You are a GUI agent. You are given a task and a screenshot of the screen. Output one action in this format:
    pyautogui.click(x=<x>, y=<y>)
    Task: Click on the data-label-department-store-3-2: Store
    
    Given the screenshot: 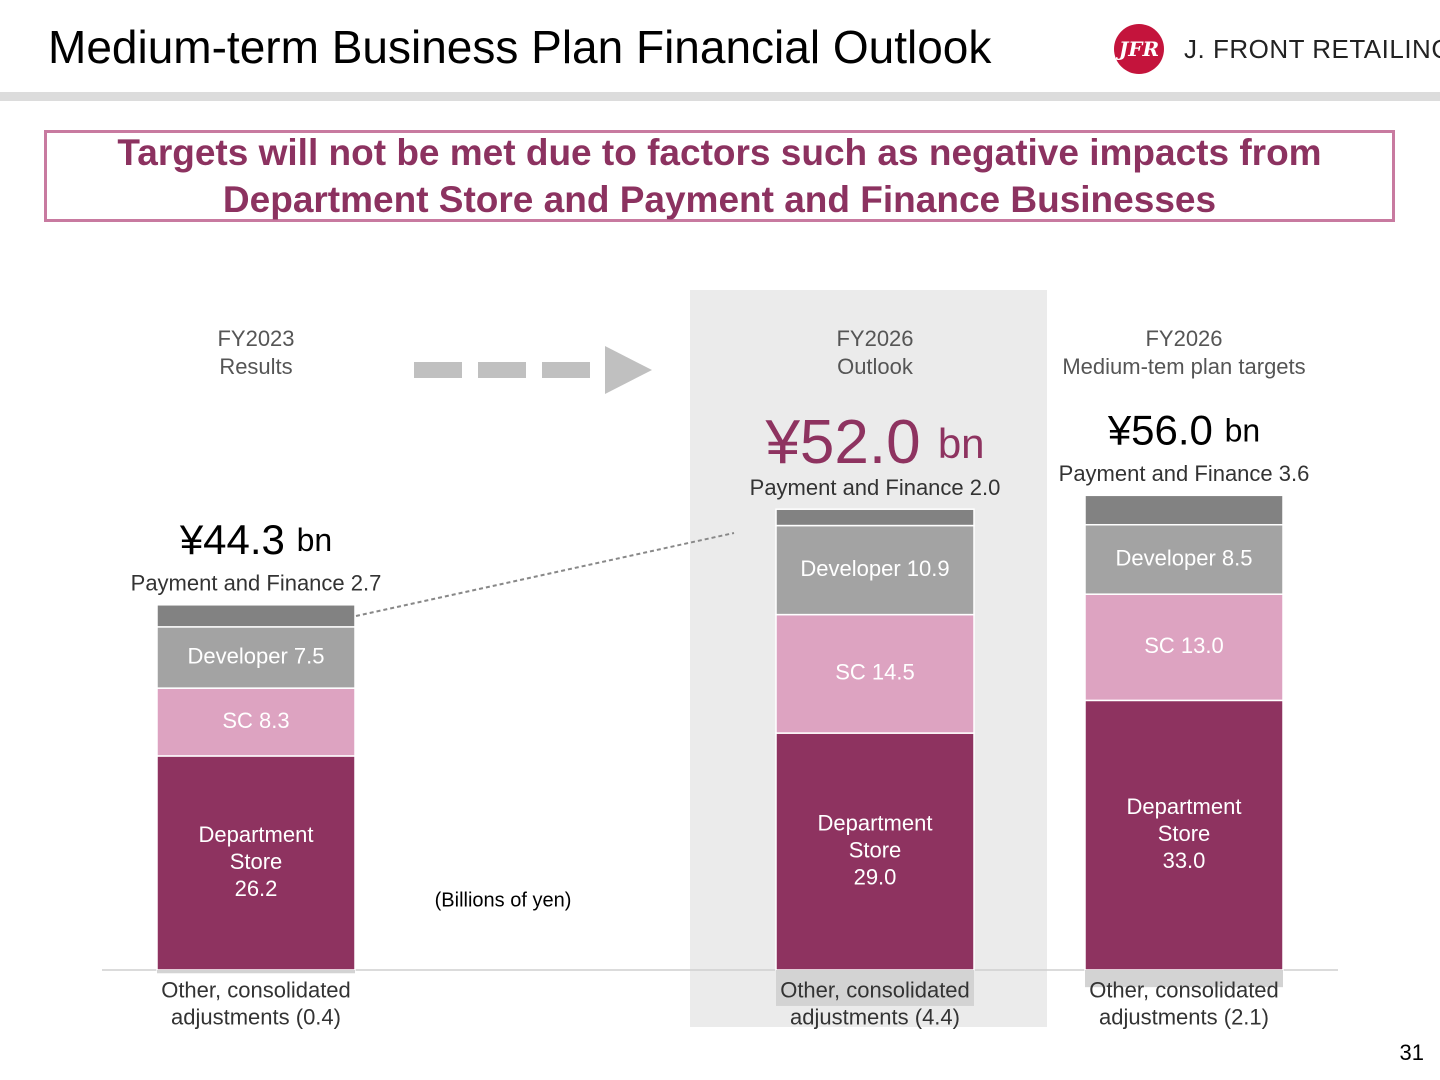 What is the action you would take?
    pyautogui.click(x=1184, y=833)
    